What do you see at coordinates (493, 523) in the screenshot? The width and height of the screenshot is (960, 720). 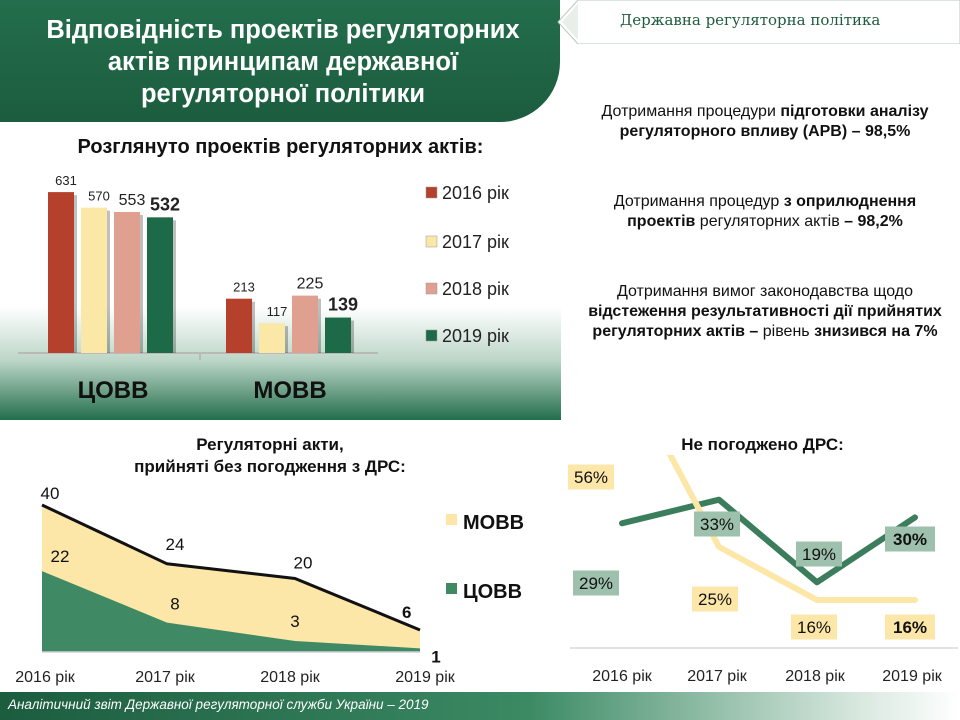 I see `legend-label: МОВВ` at bounding box center [493, 523].